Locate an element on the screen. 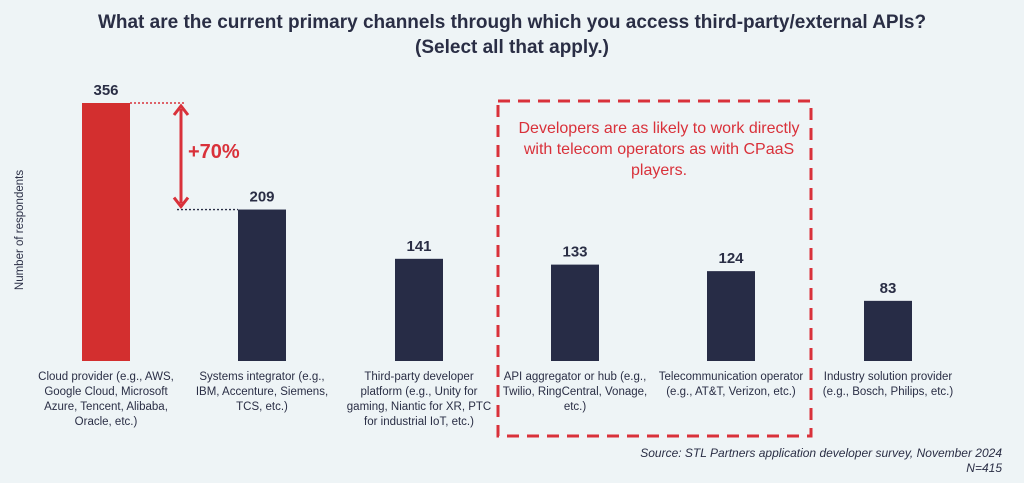  data-label-5: 124 is located at coordinates (731, 258).